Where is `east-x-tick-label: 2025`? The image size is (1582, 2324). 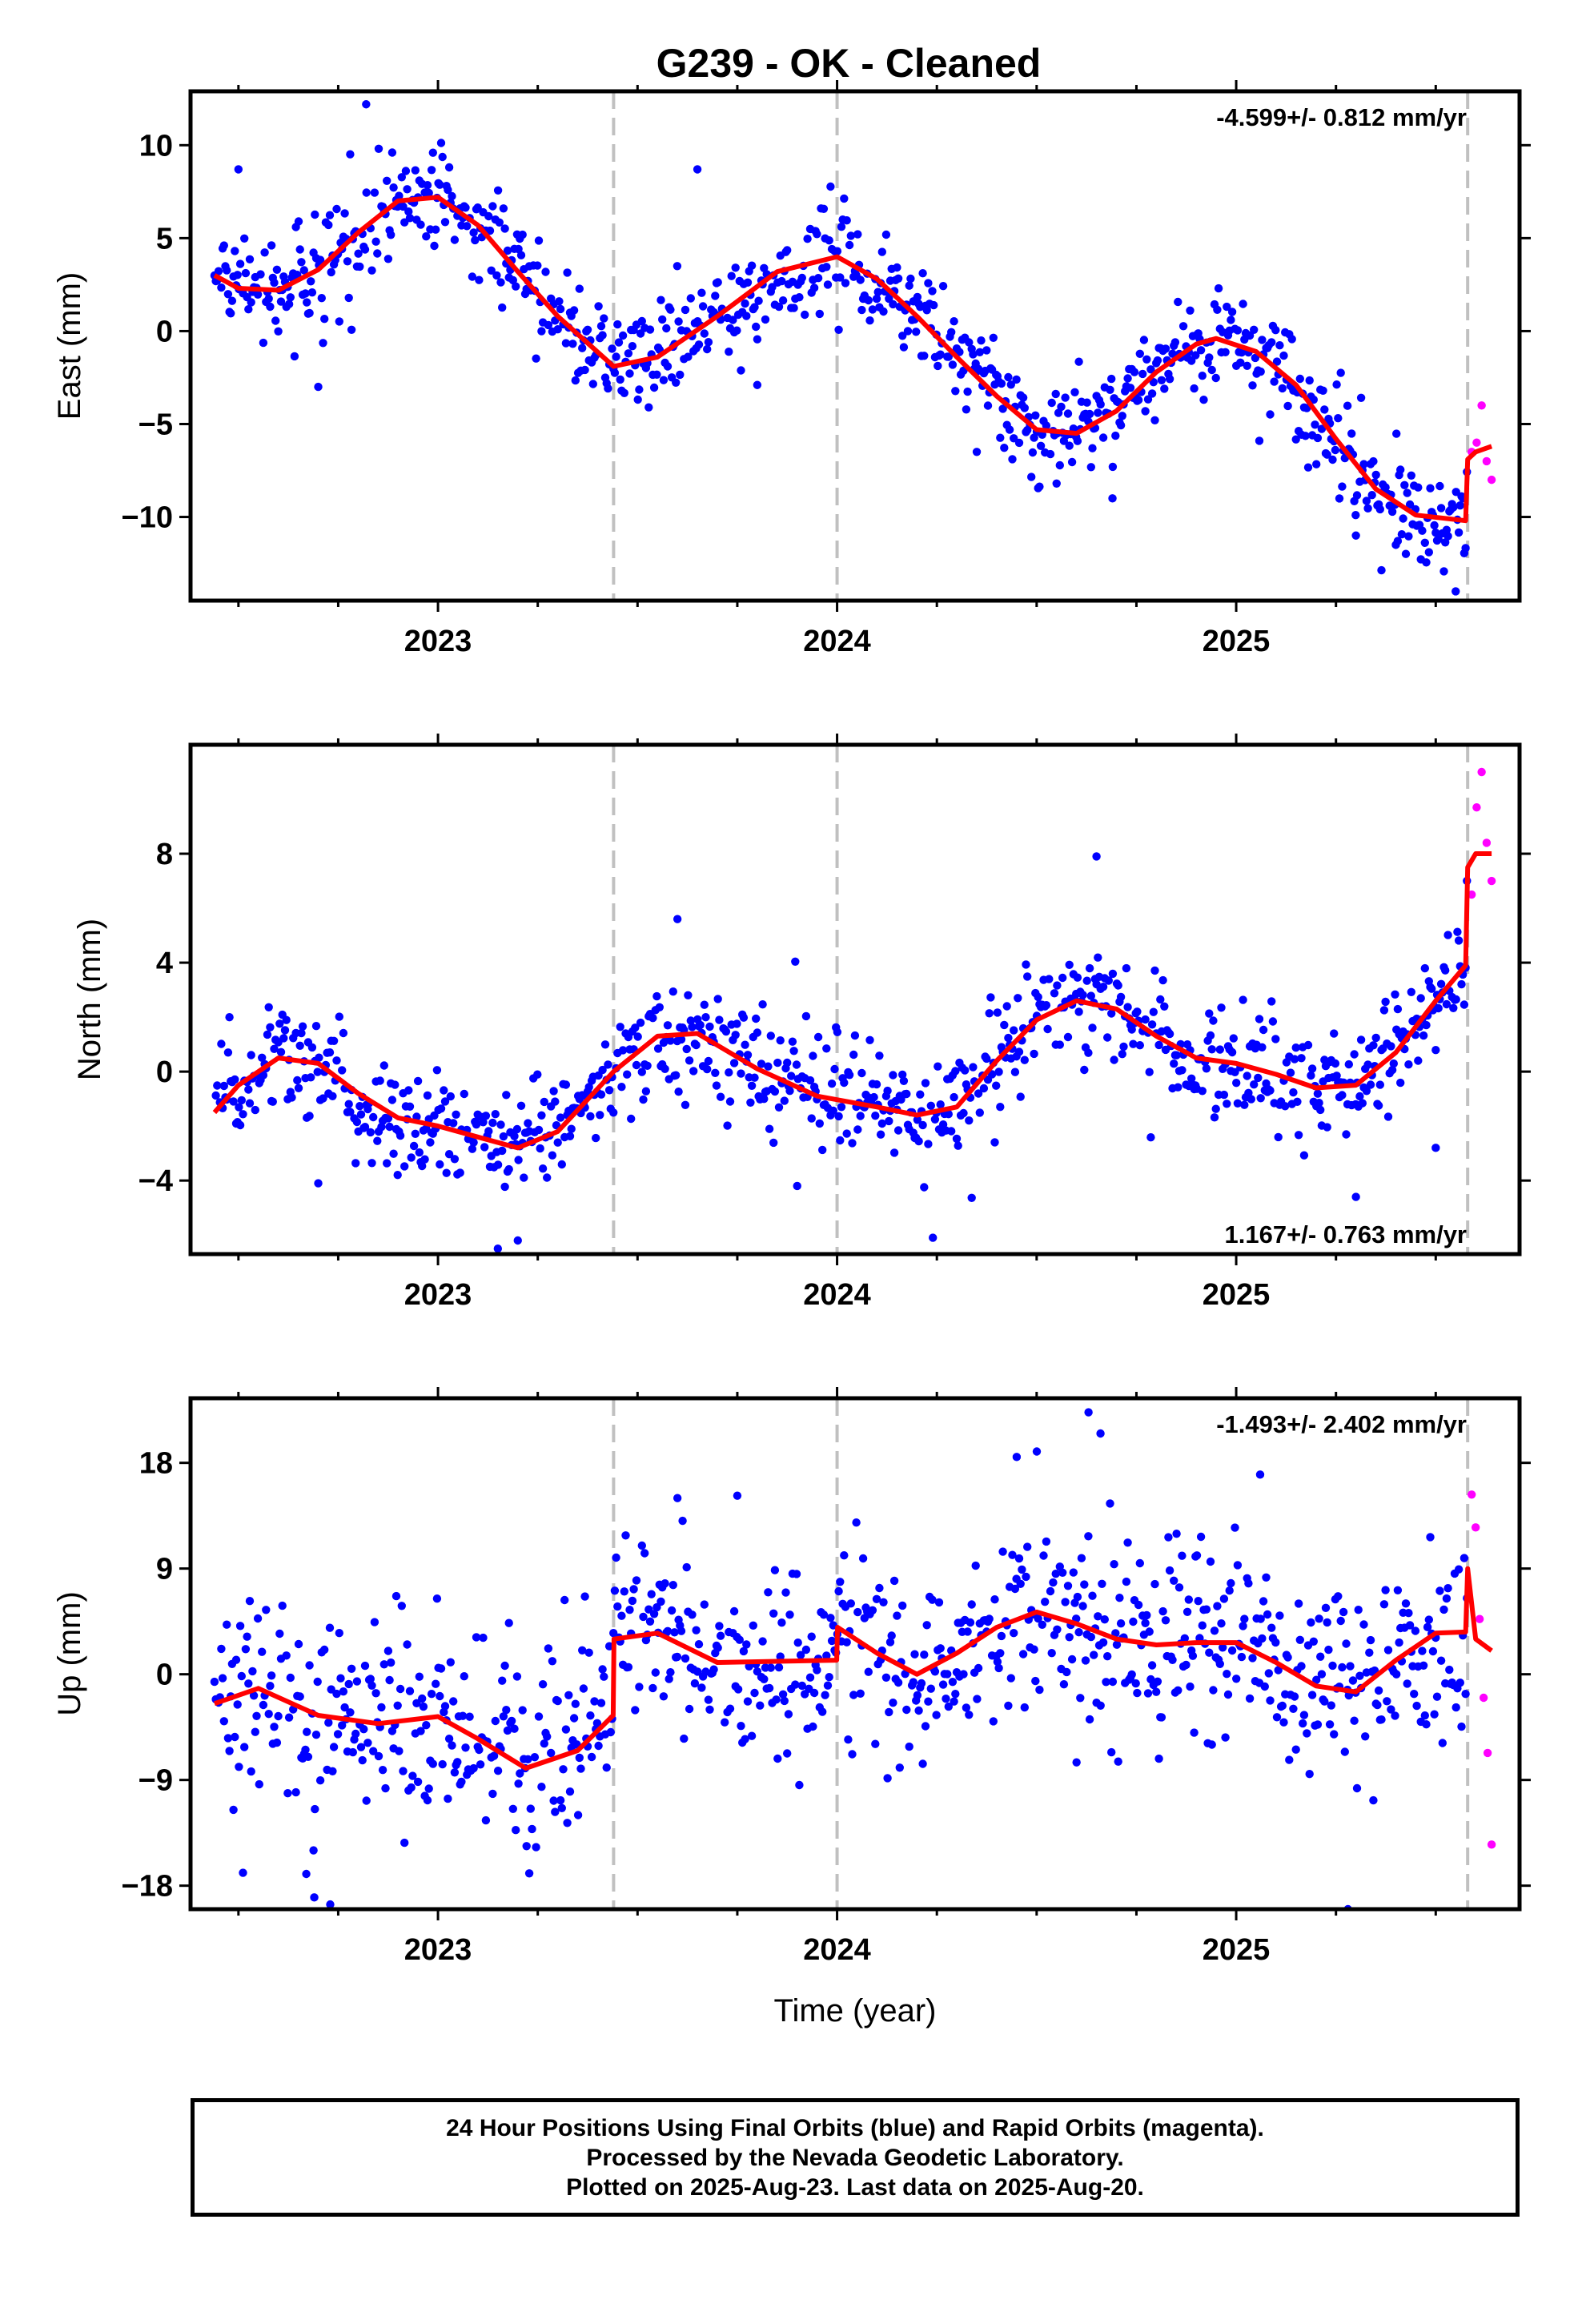 east-x-tick-label: 2025 is located at coordinates (1237, 641).